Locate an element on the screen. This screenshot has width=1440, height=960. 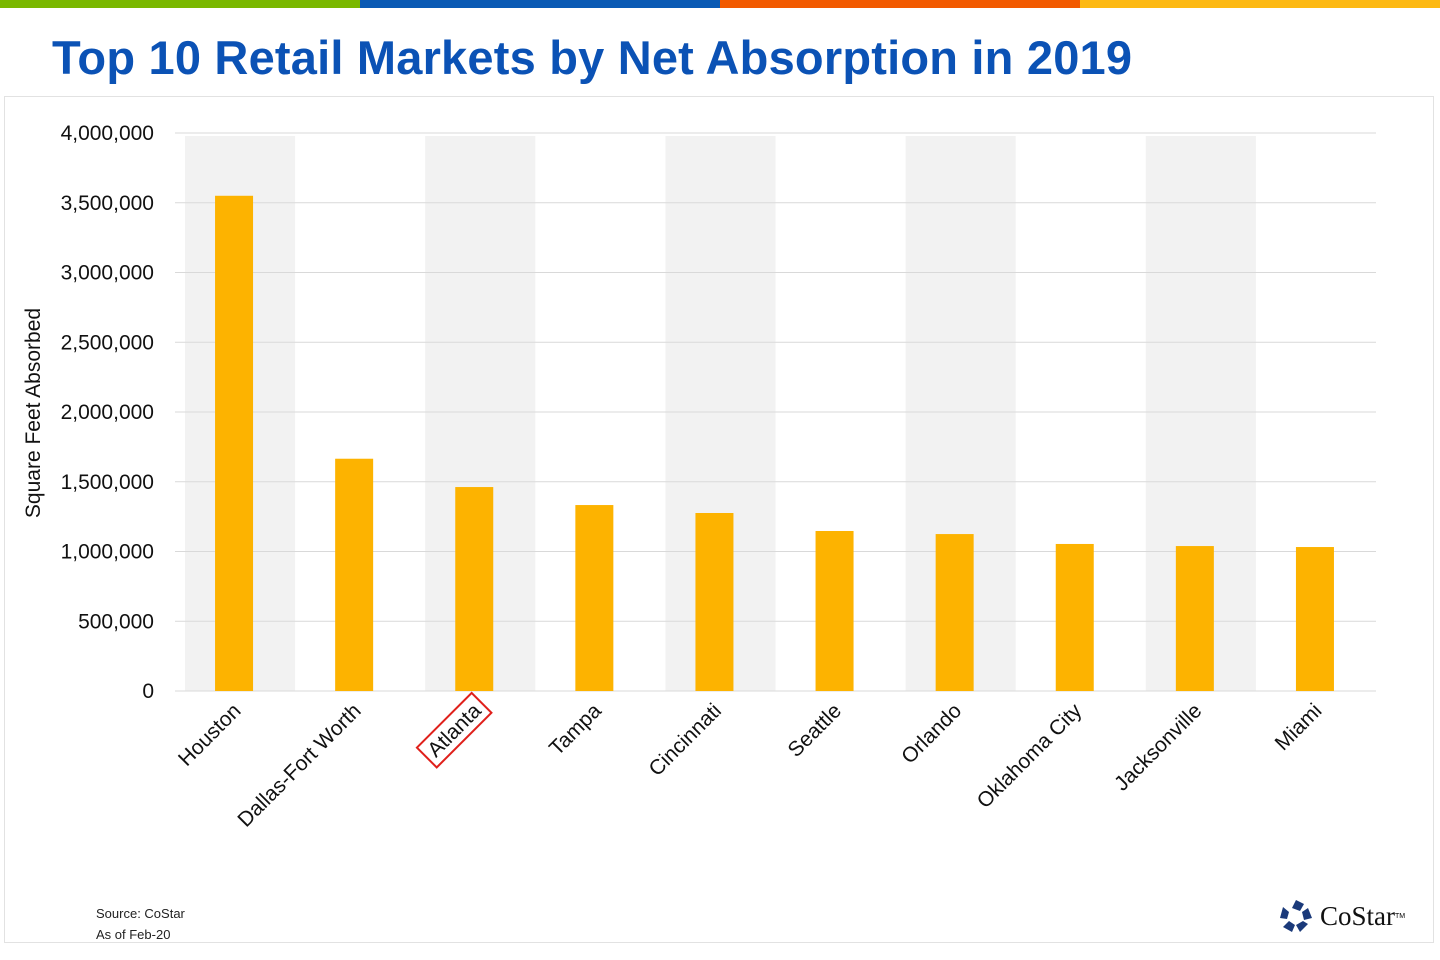
x-tick-label: Orlando is located at coordinates (931, 733).